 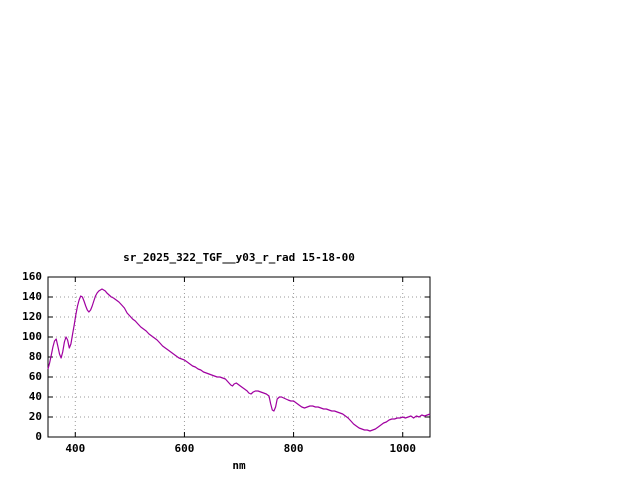 What do you see at coordinates (402, 448) in the screenshot?
I see `x-tick-label: 1000` at bounding box center [402, 448].